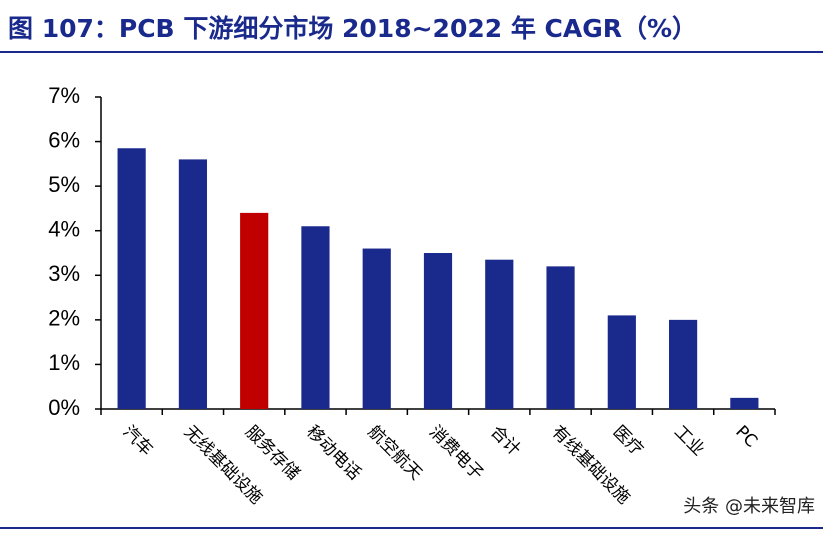 Image resolution: width=823 pixels, height=533 pixels. Describe the element at coordinates (64, 273) in the screenshot. I see `y-tick-label: 3%` at that location.